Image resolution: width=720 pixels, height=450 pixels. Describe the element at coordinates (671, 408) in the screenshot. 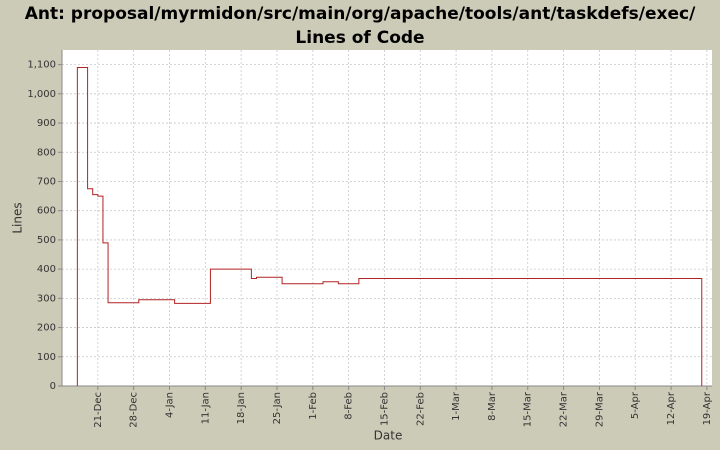

I see `x-tick-label: 12-Apr` at that location.